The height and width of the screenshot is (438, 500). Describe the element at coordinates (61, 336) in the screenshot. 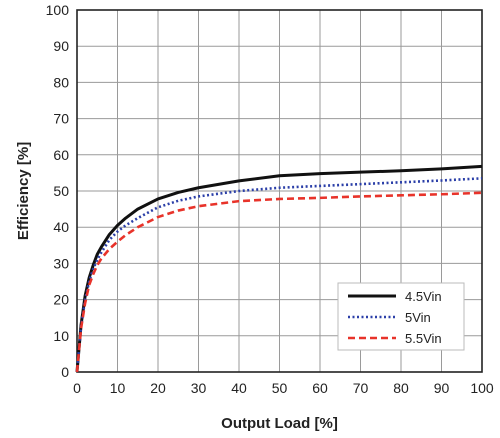

I see `y-tick-label: 10` at that location.